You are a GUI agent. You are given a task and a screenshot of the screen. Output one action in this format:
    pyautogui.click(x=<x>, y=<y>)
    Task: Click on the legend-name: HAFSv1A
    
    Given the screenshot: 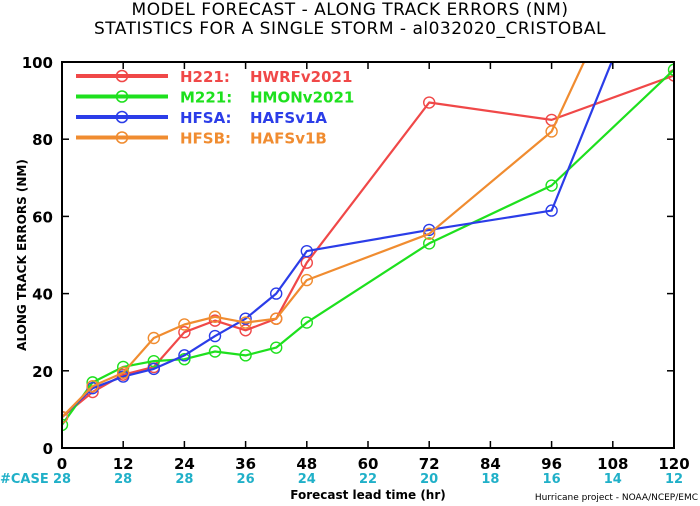 What is the action you would take?
    pyautogui.click(x=288, y=118)
    